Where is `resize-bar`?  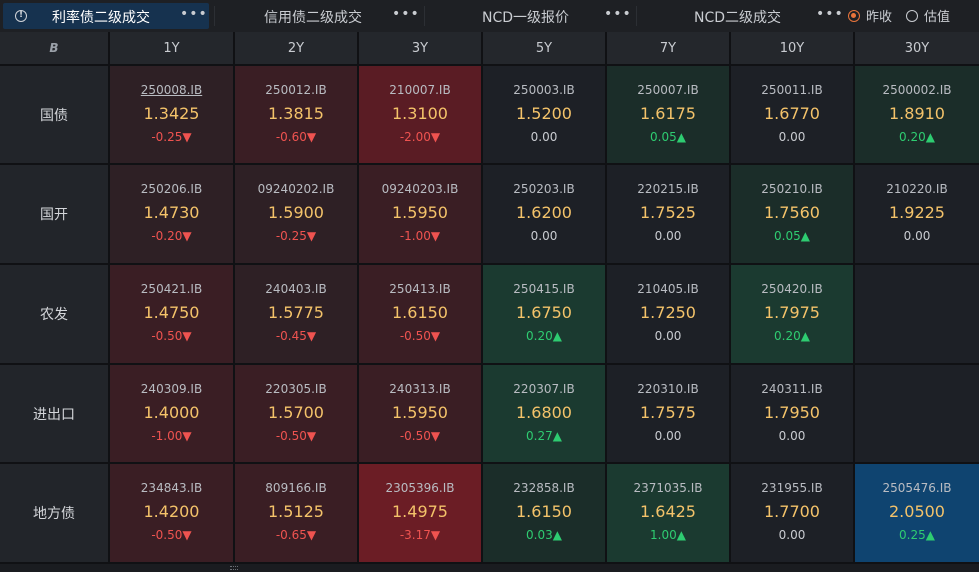 resize-bar is located at coordinates (489, 568).